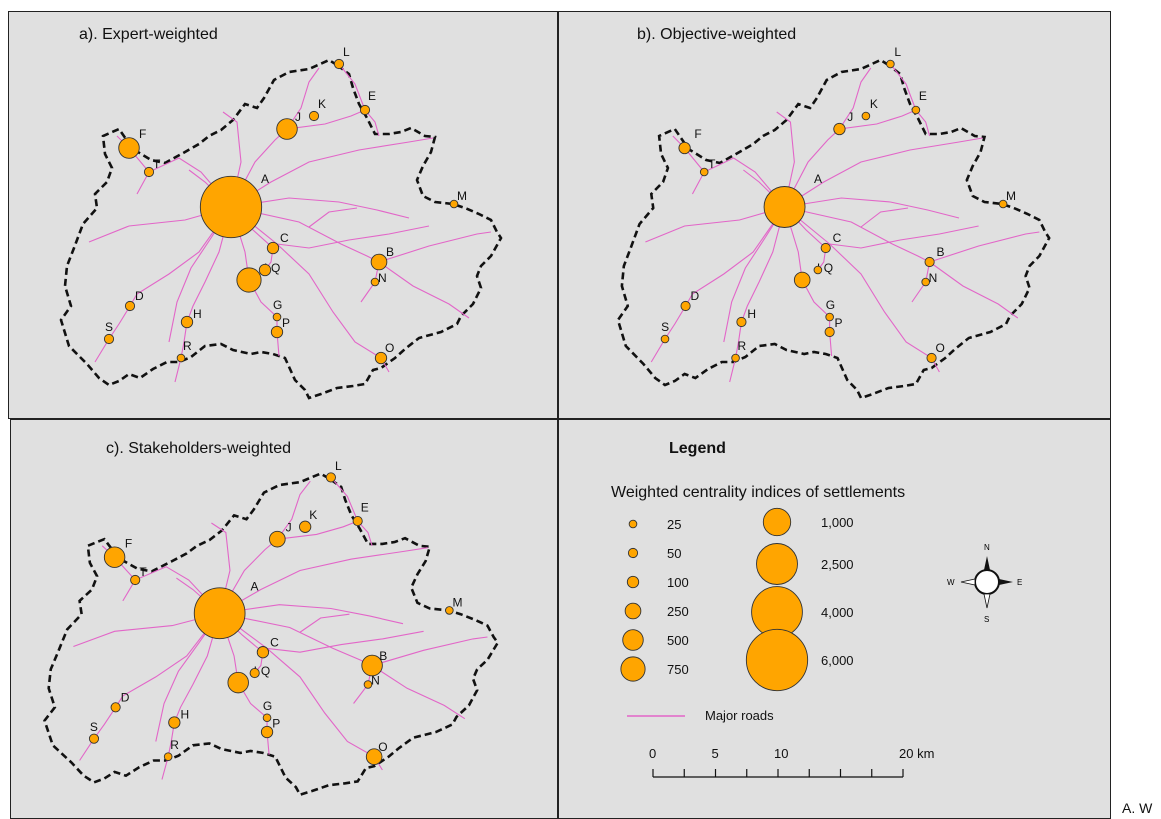 The width and height of the screenshot is (1161, 819). Describe the element at coordinates (874, 104) in the screenshot. I see `settlement-label-K: K` at that location.